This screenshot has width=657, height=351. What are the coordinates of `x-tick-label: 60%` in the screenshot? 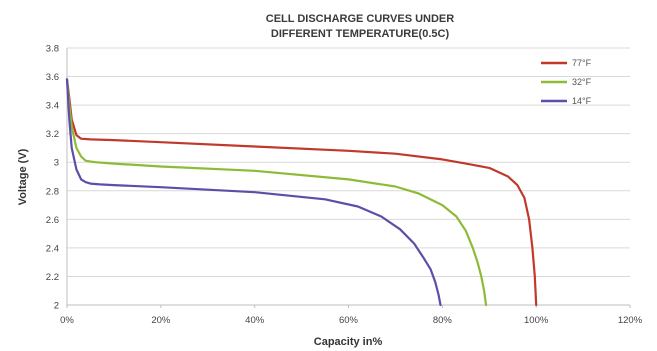 It's located at (349, 320).